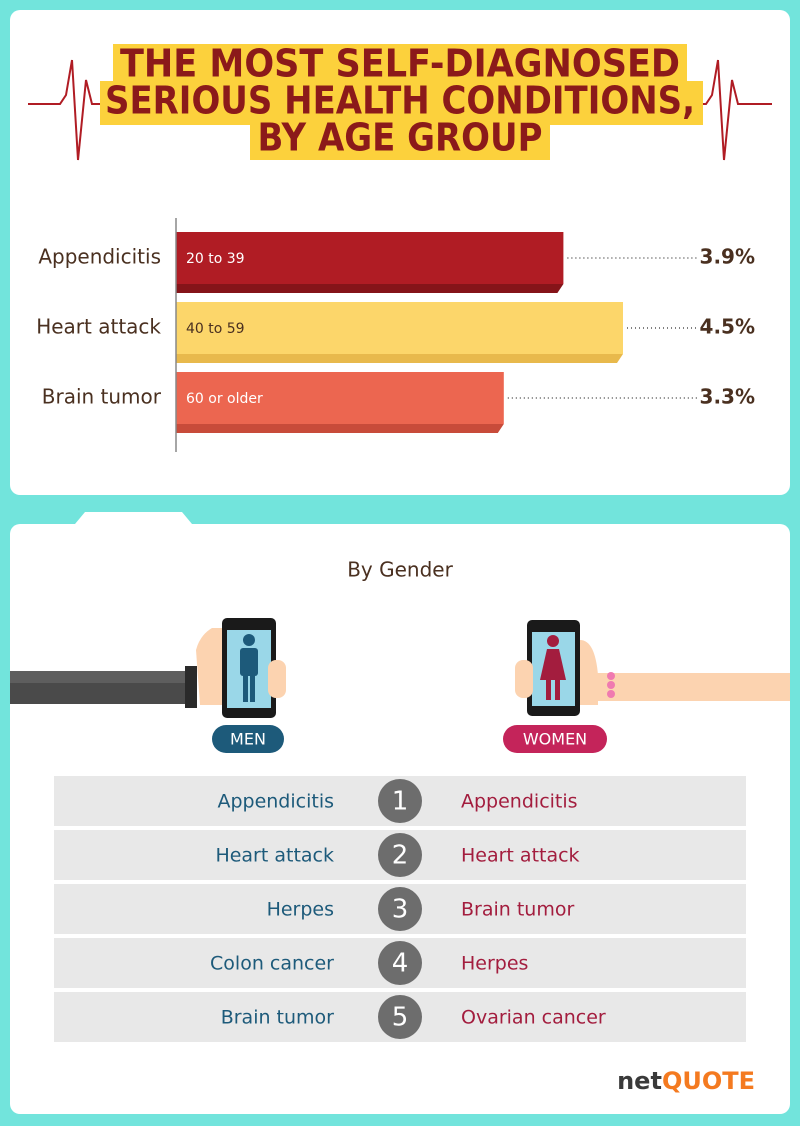 Image resolution: width=800 pixels, height=1126 pixels. I want to click on bar-label: 40 to 59, so click(215, 329).